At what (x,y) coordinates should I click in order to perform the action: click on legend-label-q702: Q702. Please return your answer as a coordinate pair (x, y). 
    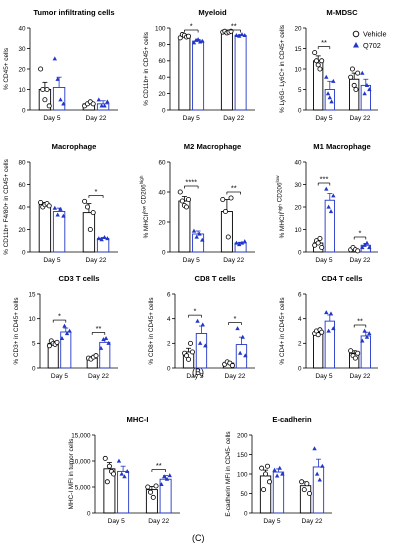
    Looking at the image, I should click on (372, 45).